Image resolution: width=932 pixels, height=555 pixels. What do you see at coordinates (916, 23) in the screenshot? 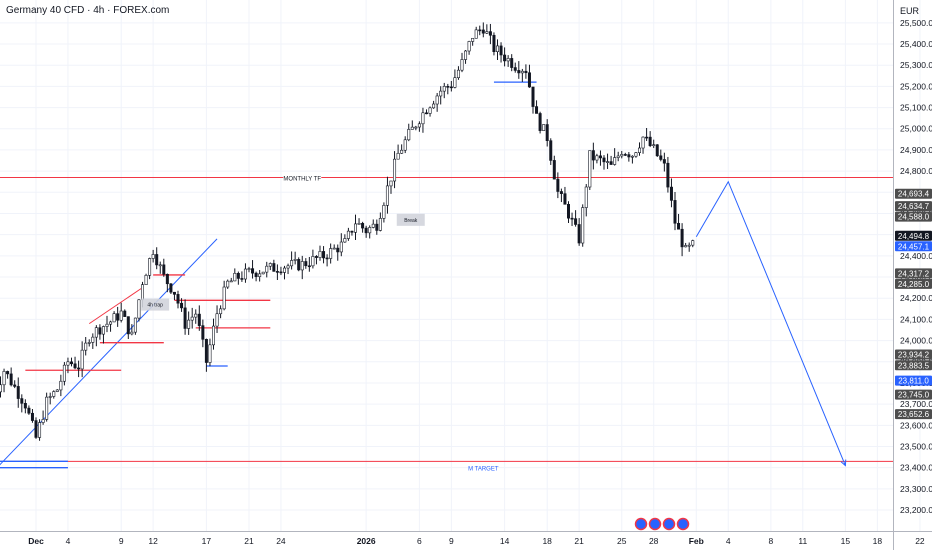
I see `y-tick-label: 25,500.0` at bounding box center [916, 23].